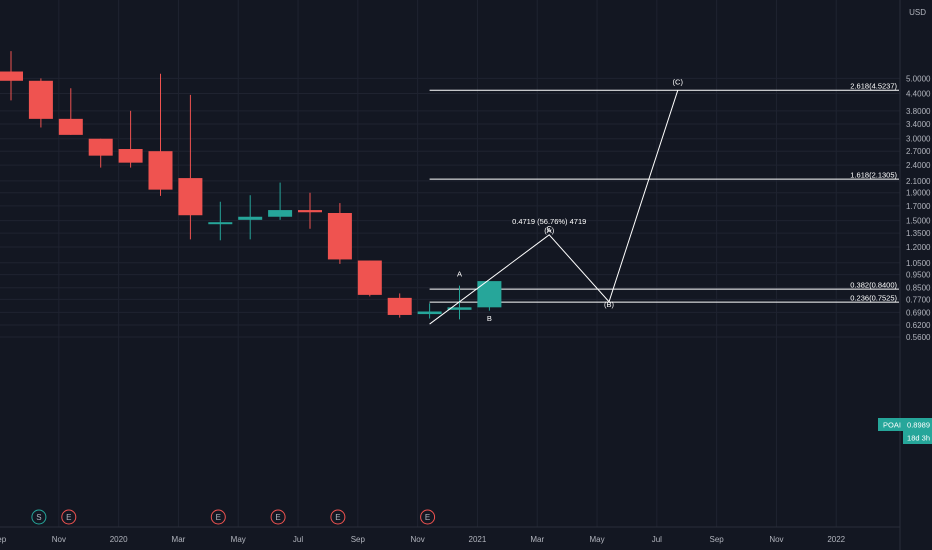 This screenshot has height=550, width=932. What do you see at coordinates (918, 124) in the screenshot?
I see `y-tick-label: 3.4000` at bounding box center [918, 124].